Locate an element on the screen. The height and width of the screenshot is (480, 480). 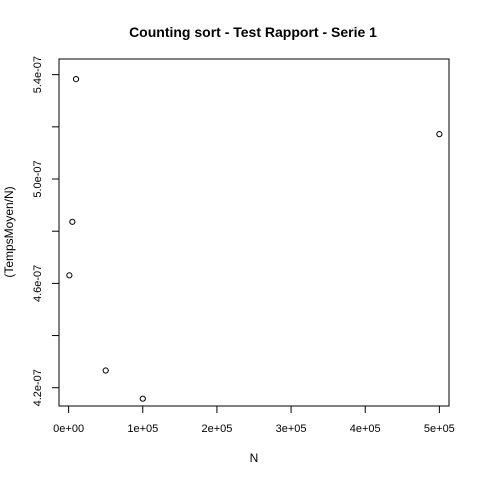
x-tick-label: 1e+05 is located at coordinates (142, 429).